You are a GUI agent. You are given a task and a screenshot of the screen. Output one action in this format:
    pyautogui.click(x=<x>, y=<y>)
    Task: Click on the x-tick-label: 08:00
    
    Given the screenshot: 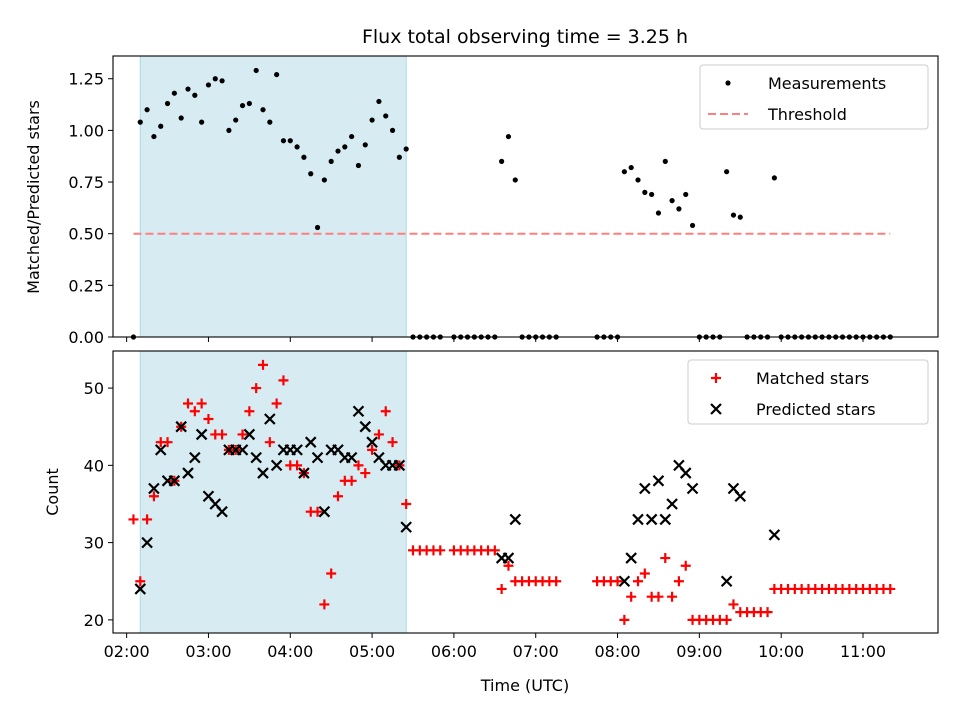 What is the action you would take?
    pyautogui.click(x=617, y=651)
    